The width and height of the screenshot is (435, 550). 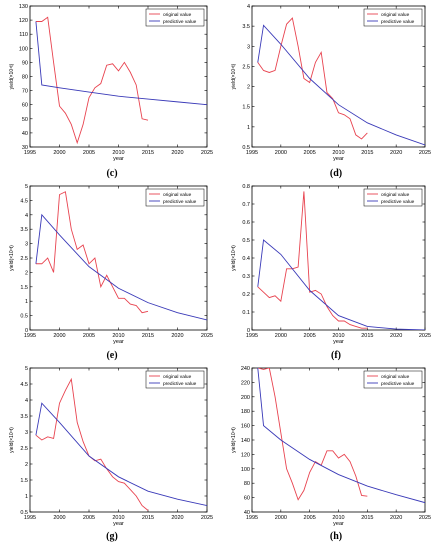 I want to click on y-tick-label: 140, so click(x=245, y=441).